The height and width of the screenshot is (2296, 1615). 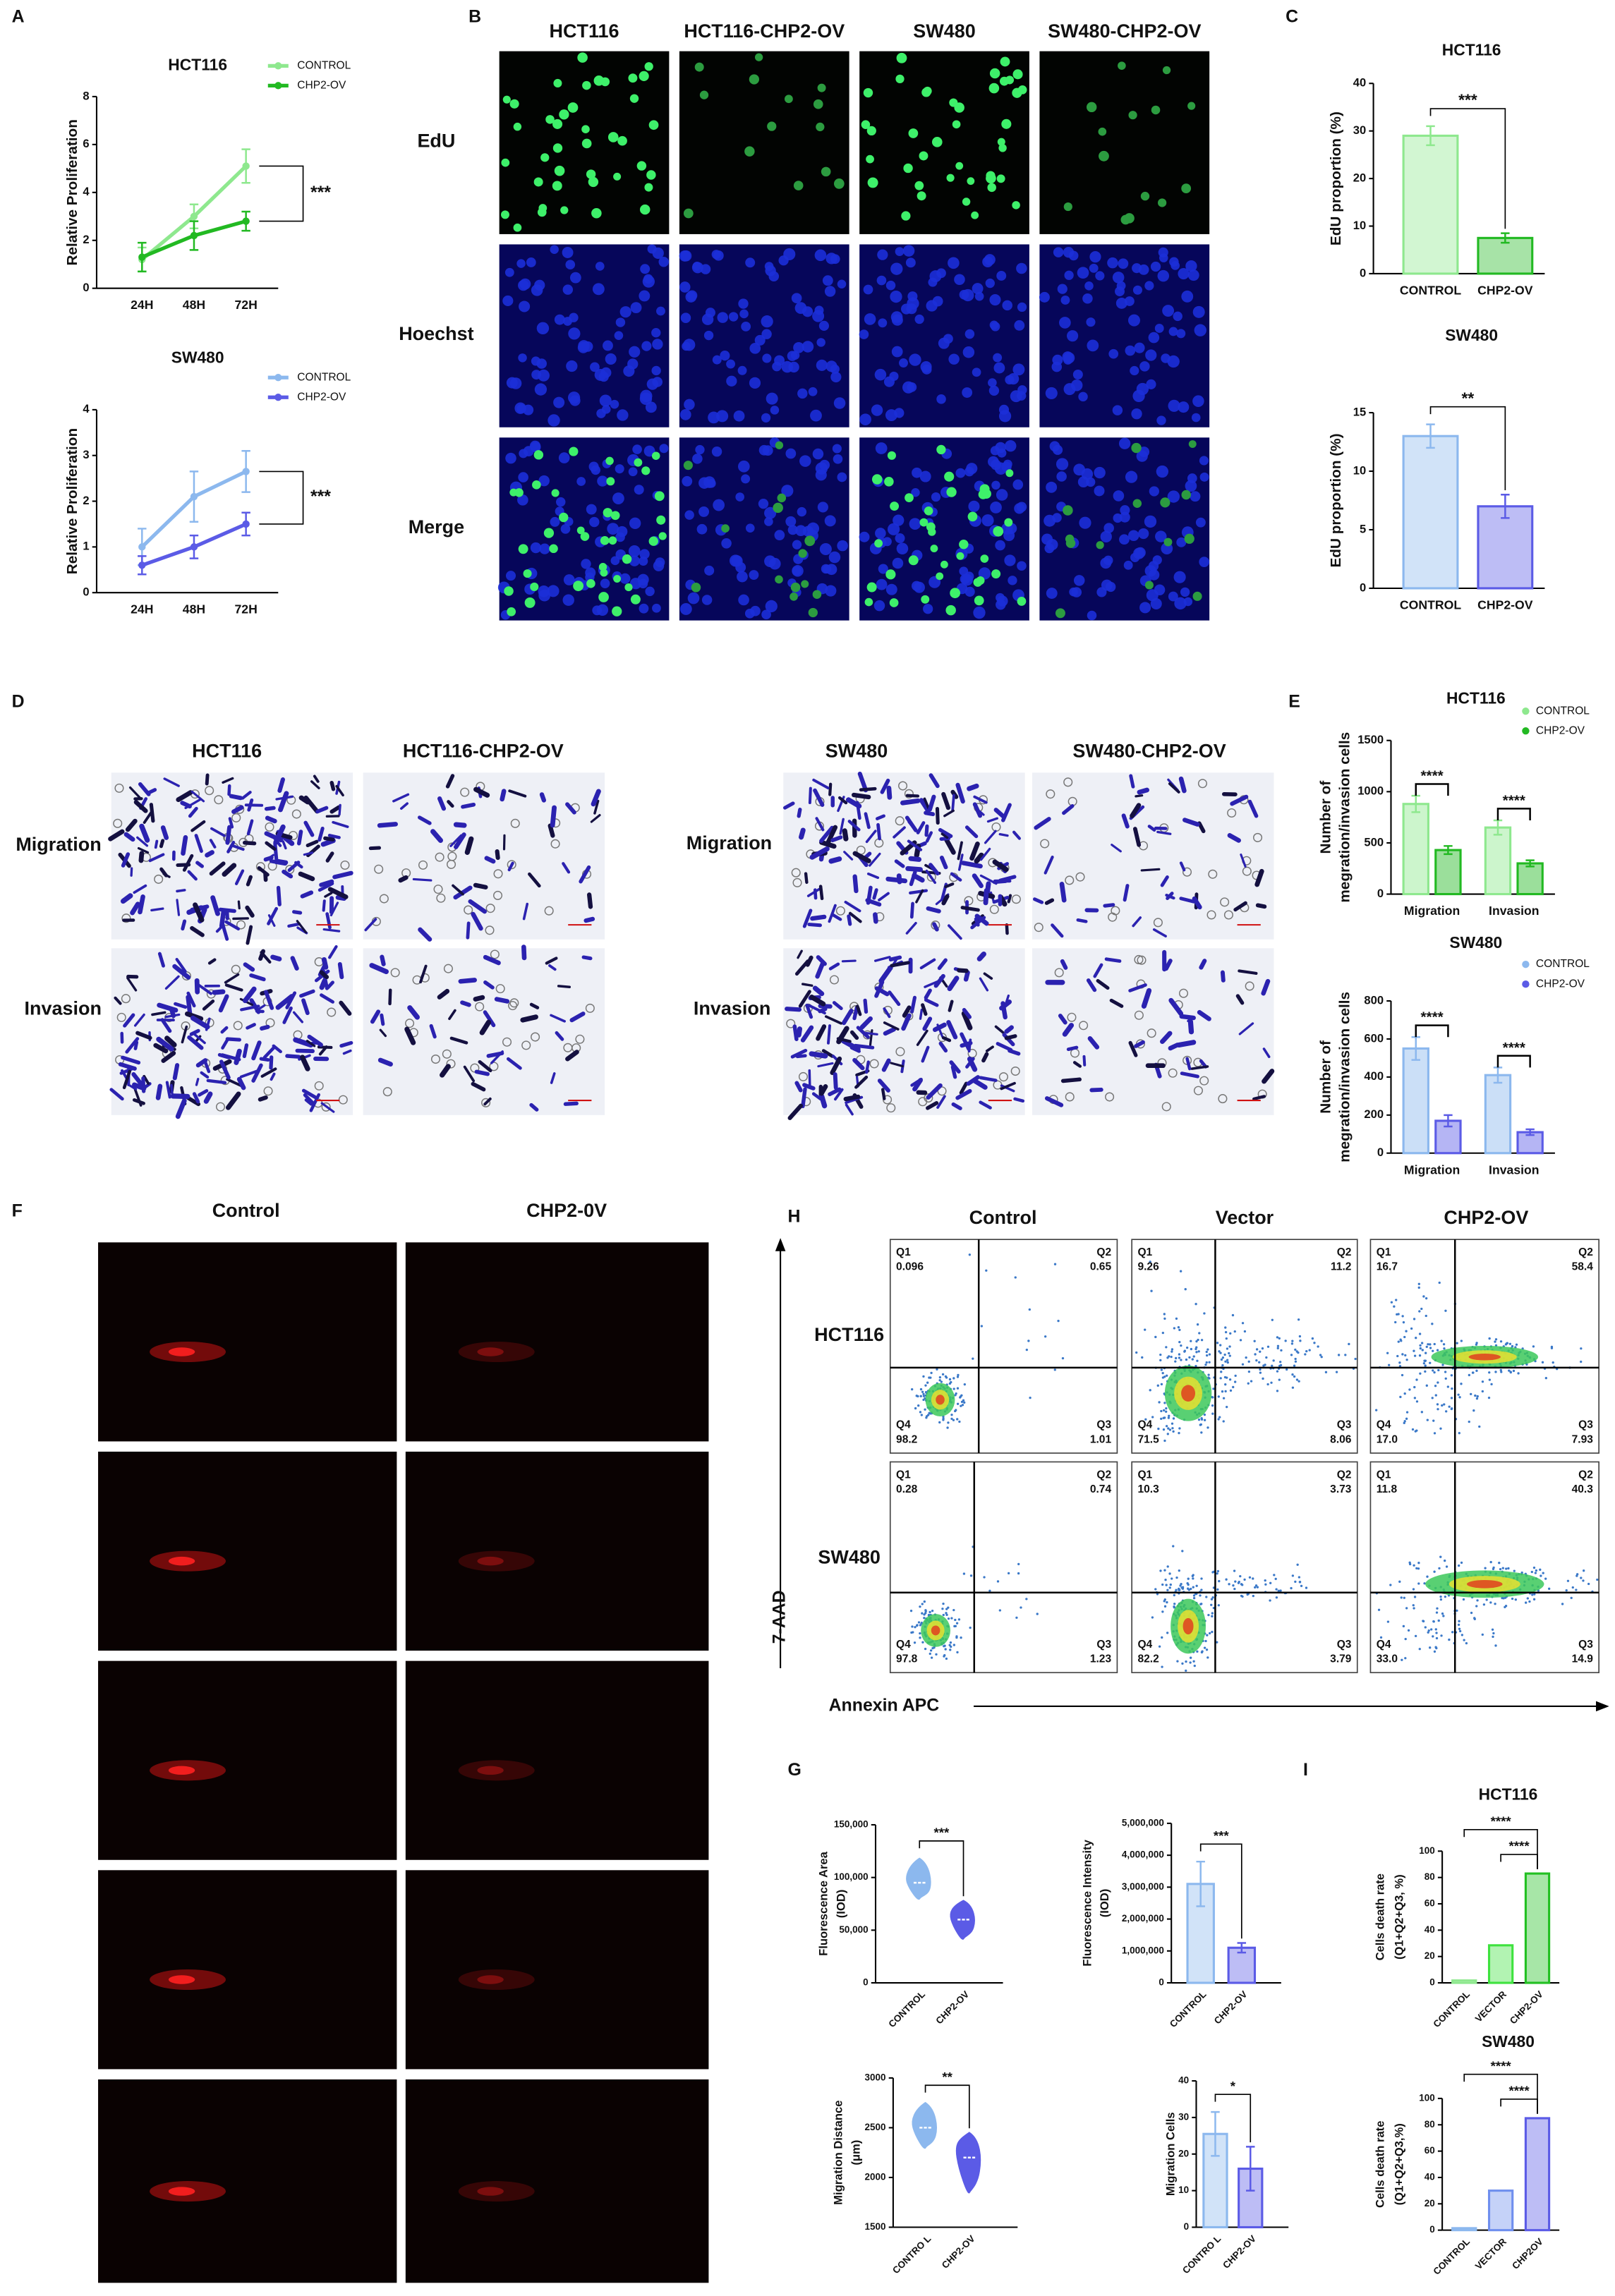 I want to click on y-tick-label: 0, so click(x=866, y=1982).